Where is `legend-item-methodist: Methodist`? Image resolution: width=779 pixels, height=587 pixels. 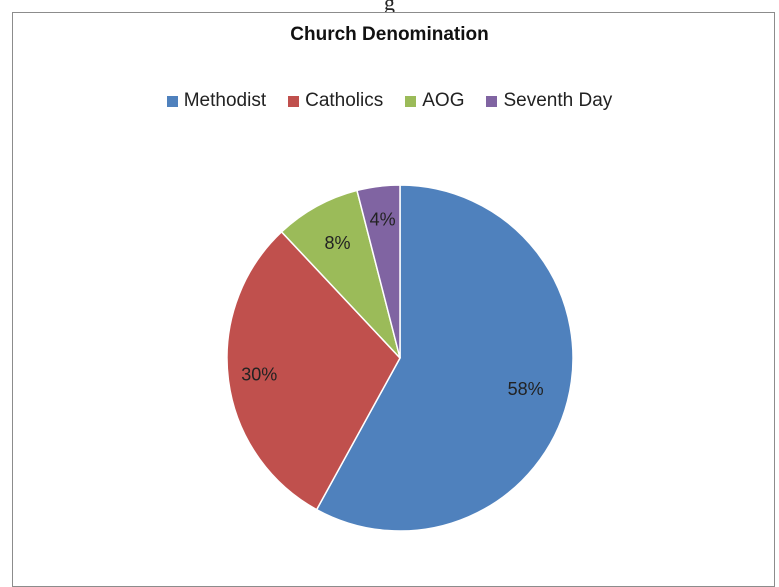
legend-item-methodist: Methodist is located at coordinates (216, 101).